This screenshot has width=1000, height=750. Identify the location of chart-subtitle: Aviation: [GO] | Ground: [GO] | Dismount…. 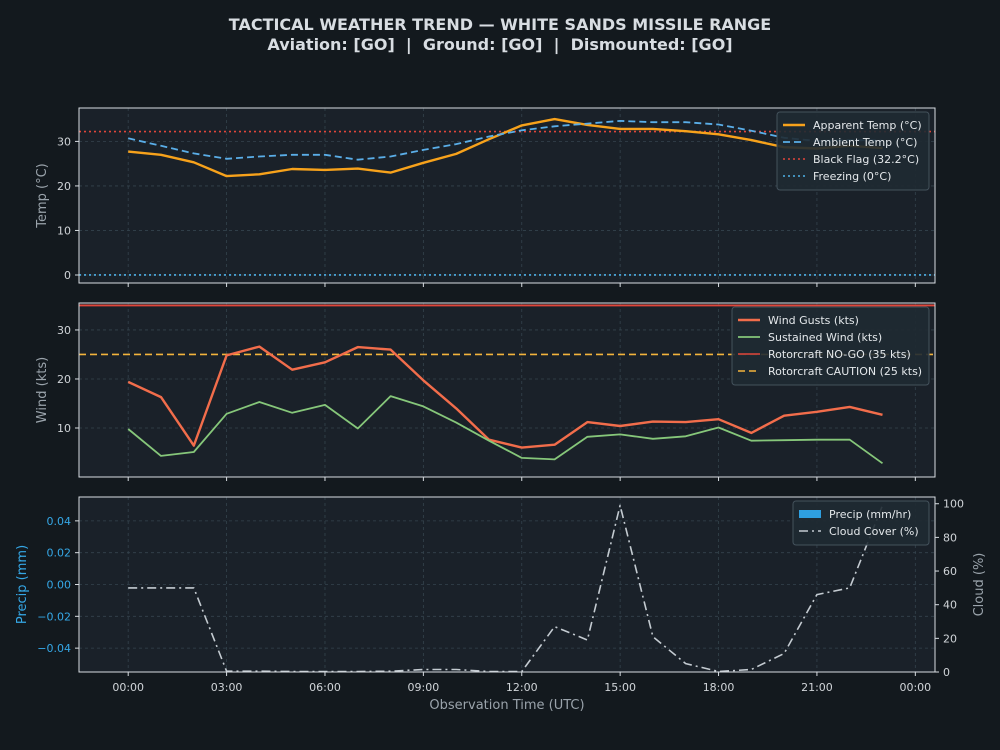
(499, 45).